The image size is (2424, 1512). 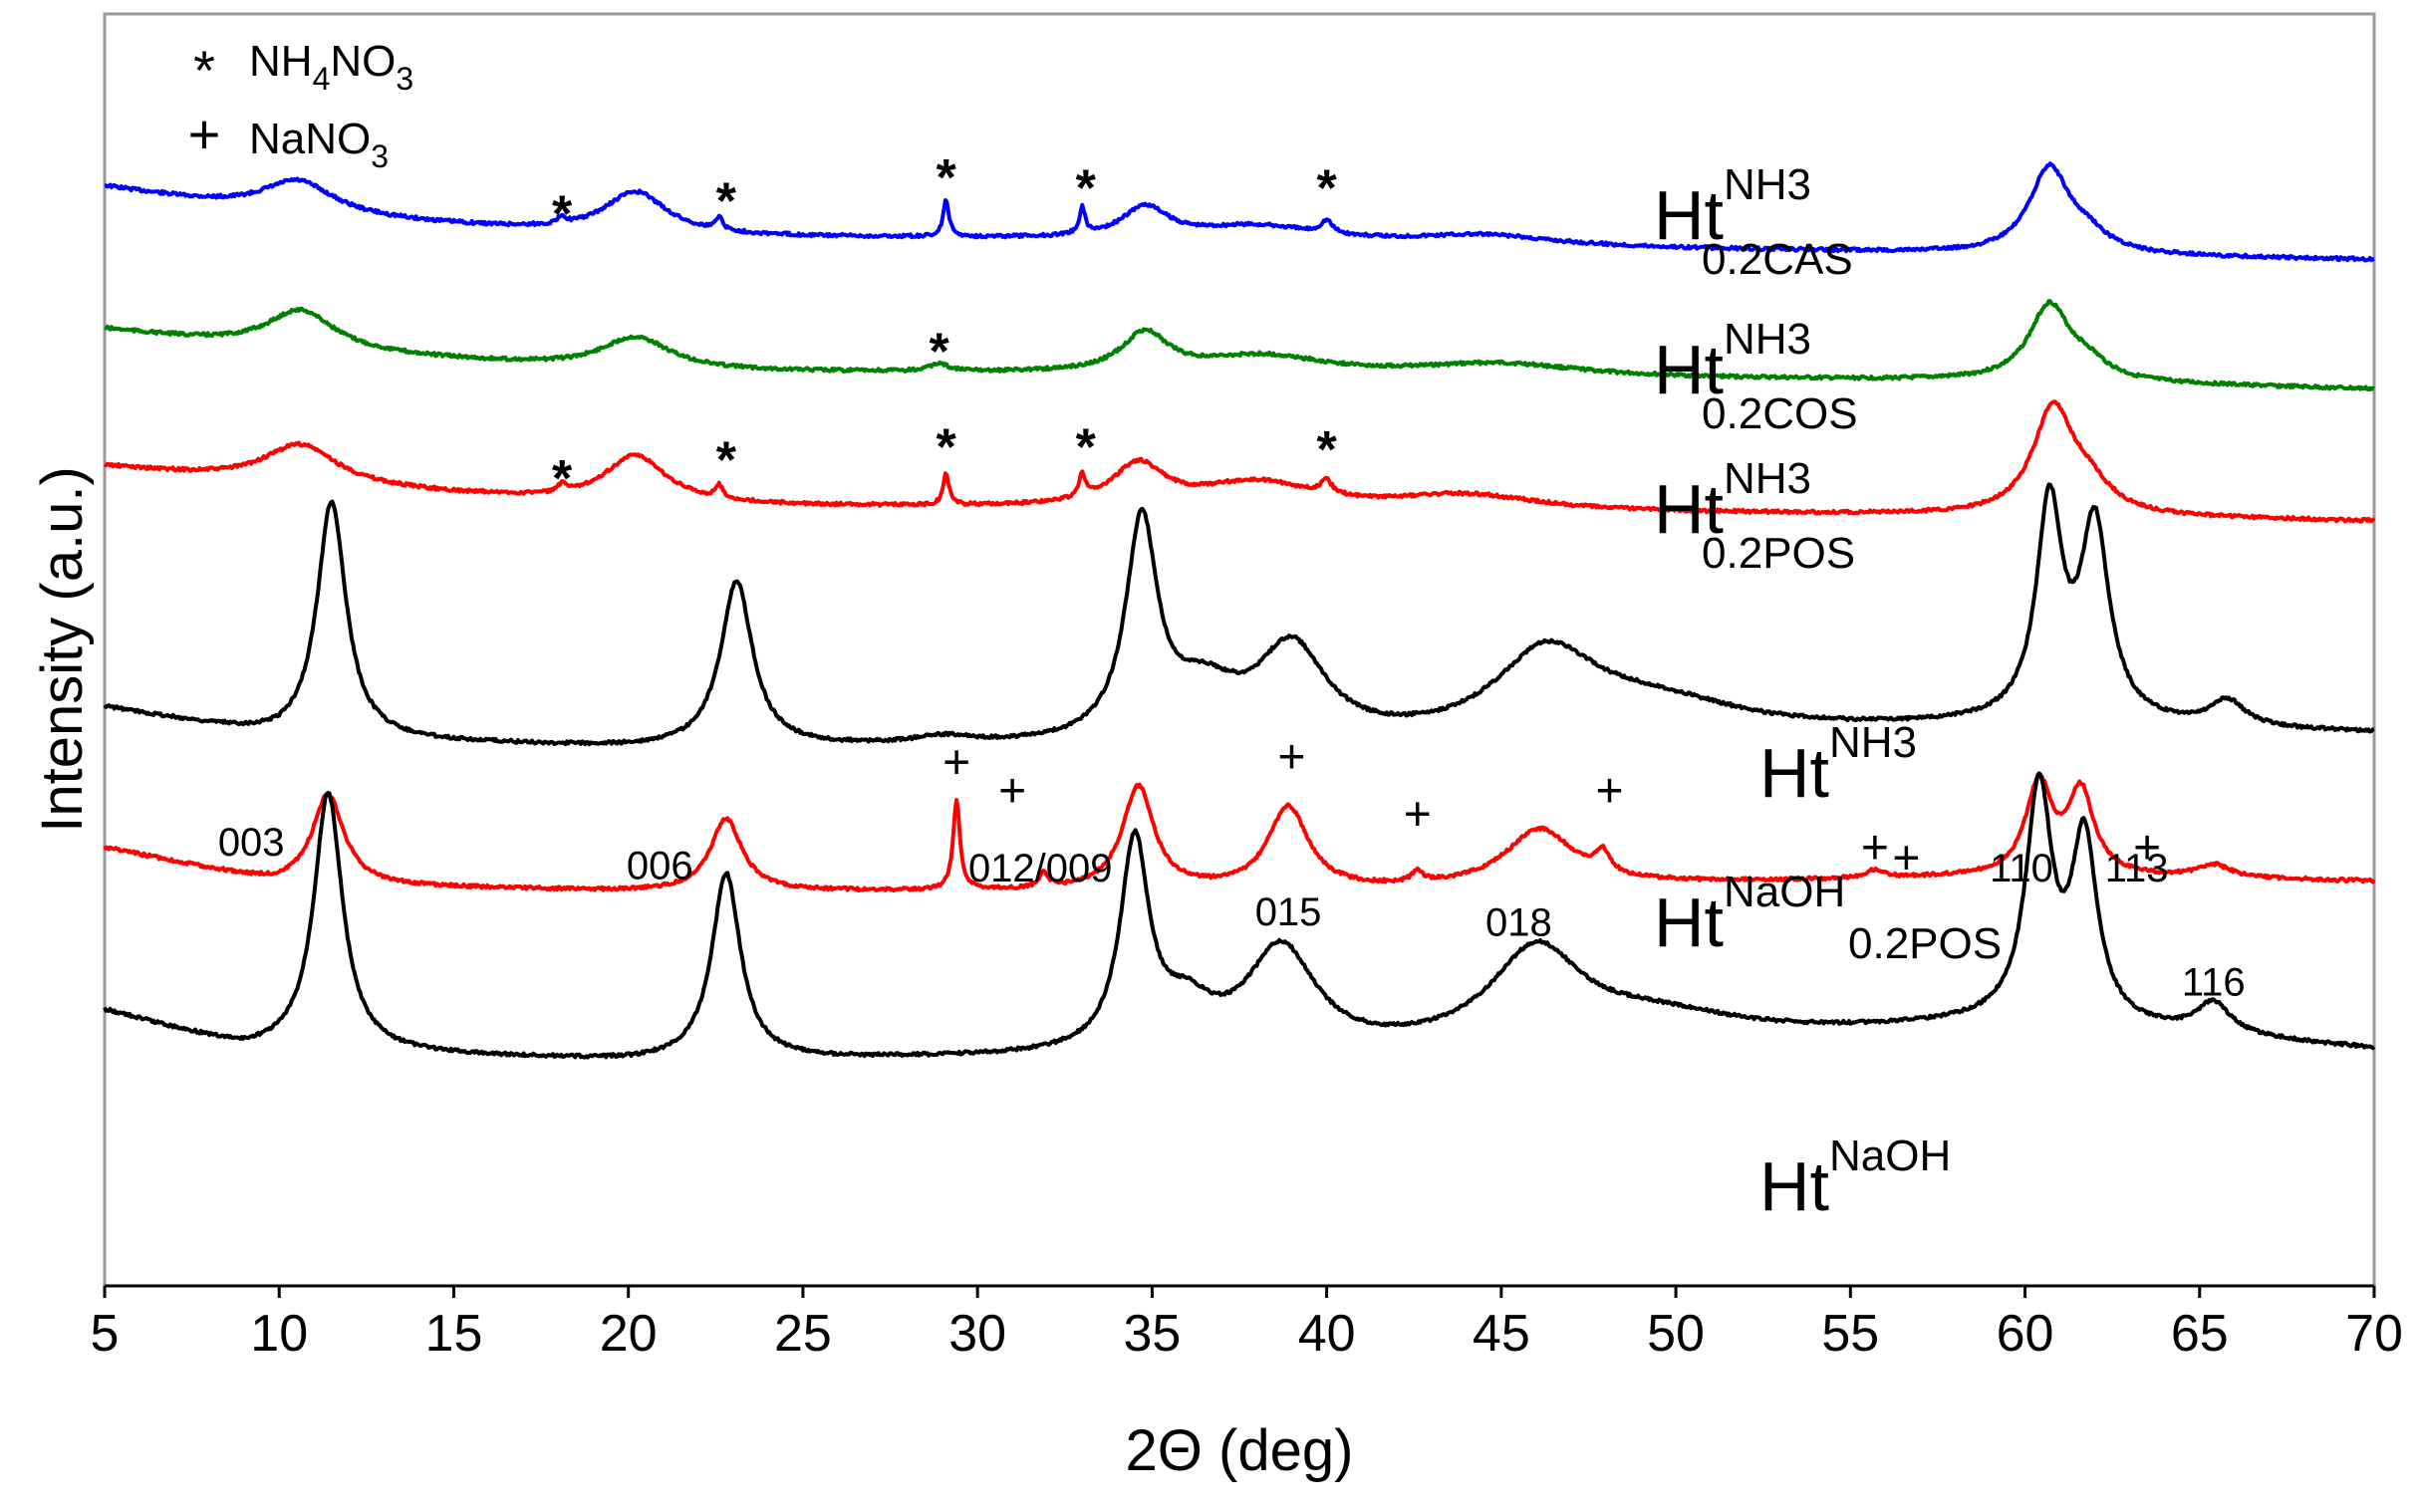 What do you see at coordinates (454, 1334) in the screenshot?
I see `x-tick-label-15: 15` at bounding box center [454, 1334].